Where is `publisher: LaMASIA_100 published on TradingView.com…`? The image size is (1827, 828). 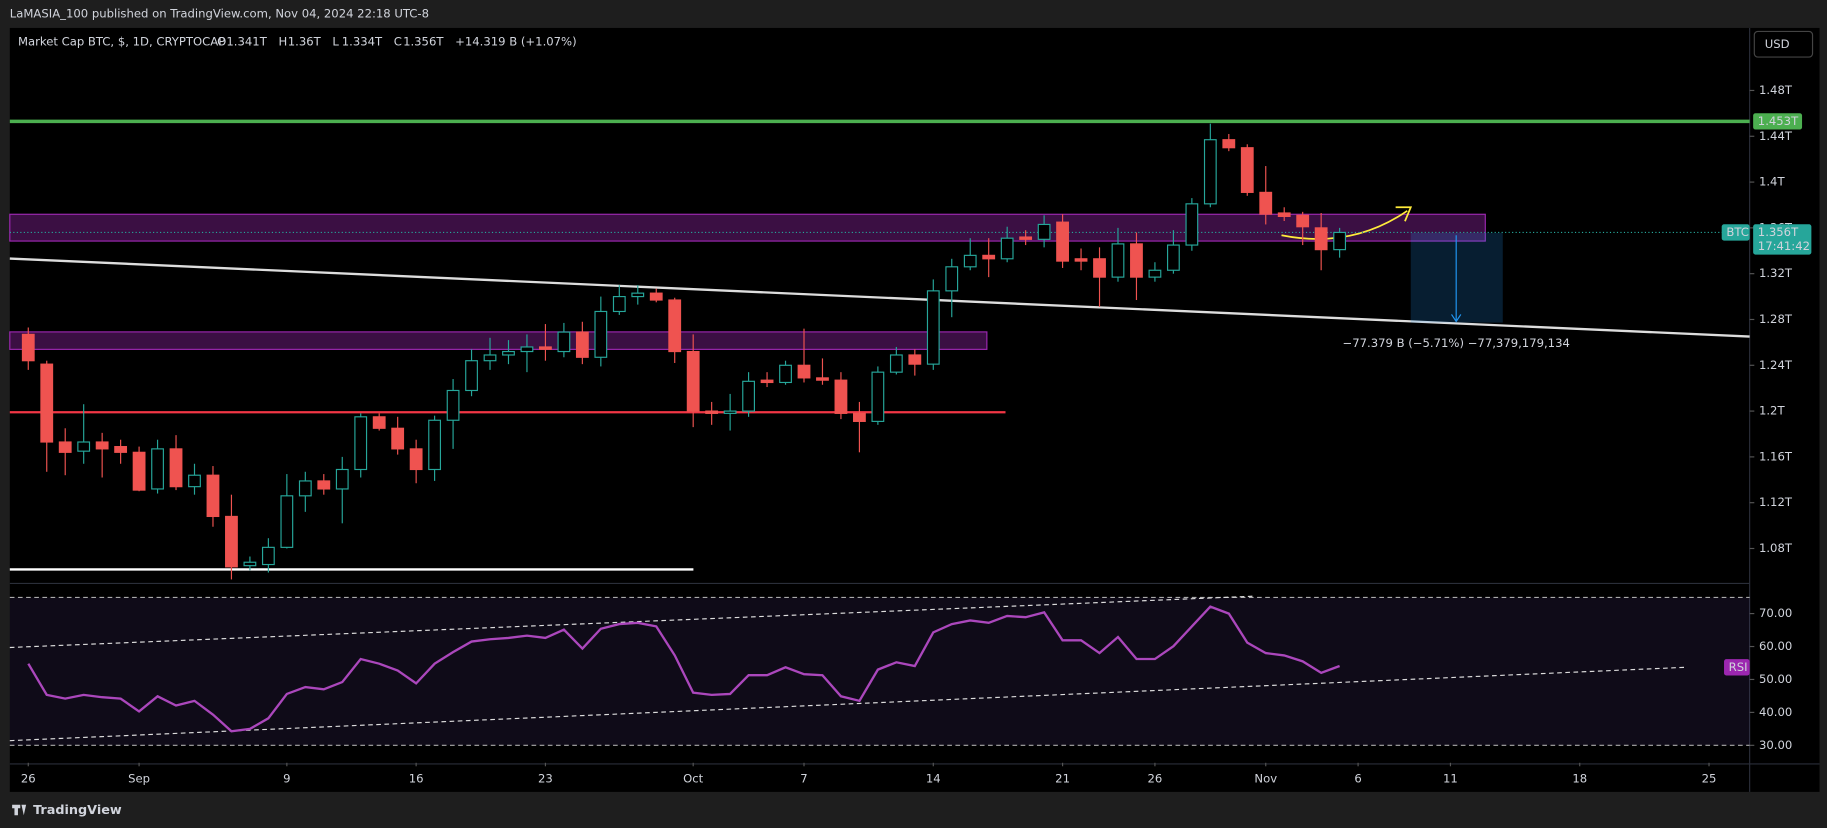
publisher: LaMASIA_100 published on TradingView.com… is located at coordinates (219, 13).